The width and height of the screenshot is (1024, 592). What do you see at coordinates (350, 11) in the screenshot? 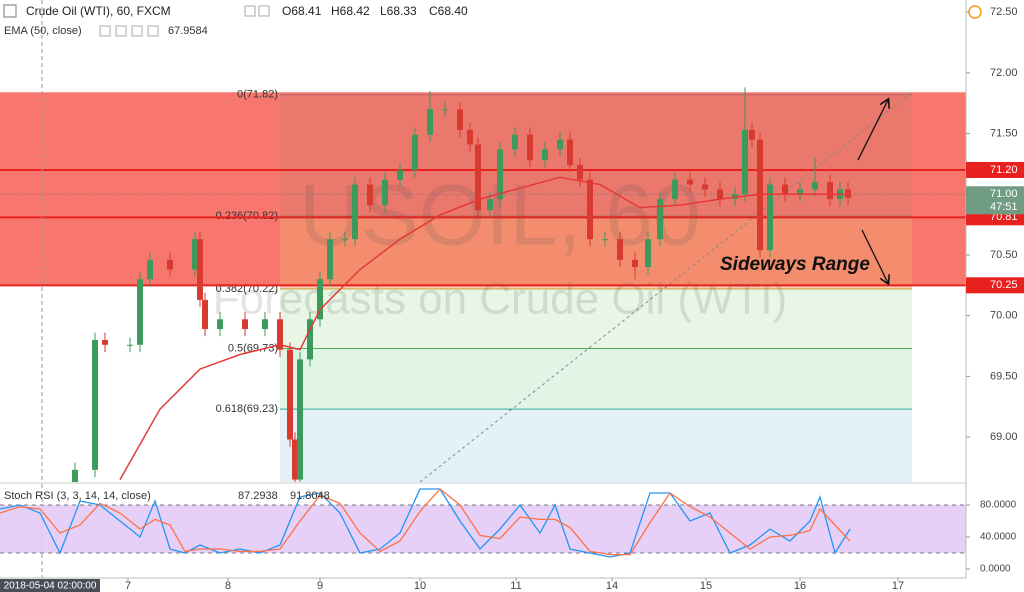
I see `ohlc-value: H68.42` at bounding box center [350, 11].